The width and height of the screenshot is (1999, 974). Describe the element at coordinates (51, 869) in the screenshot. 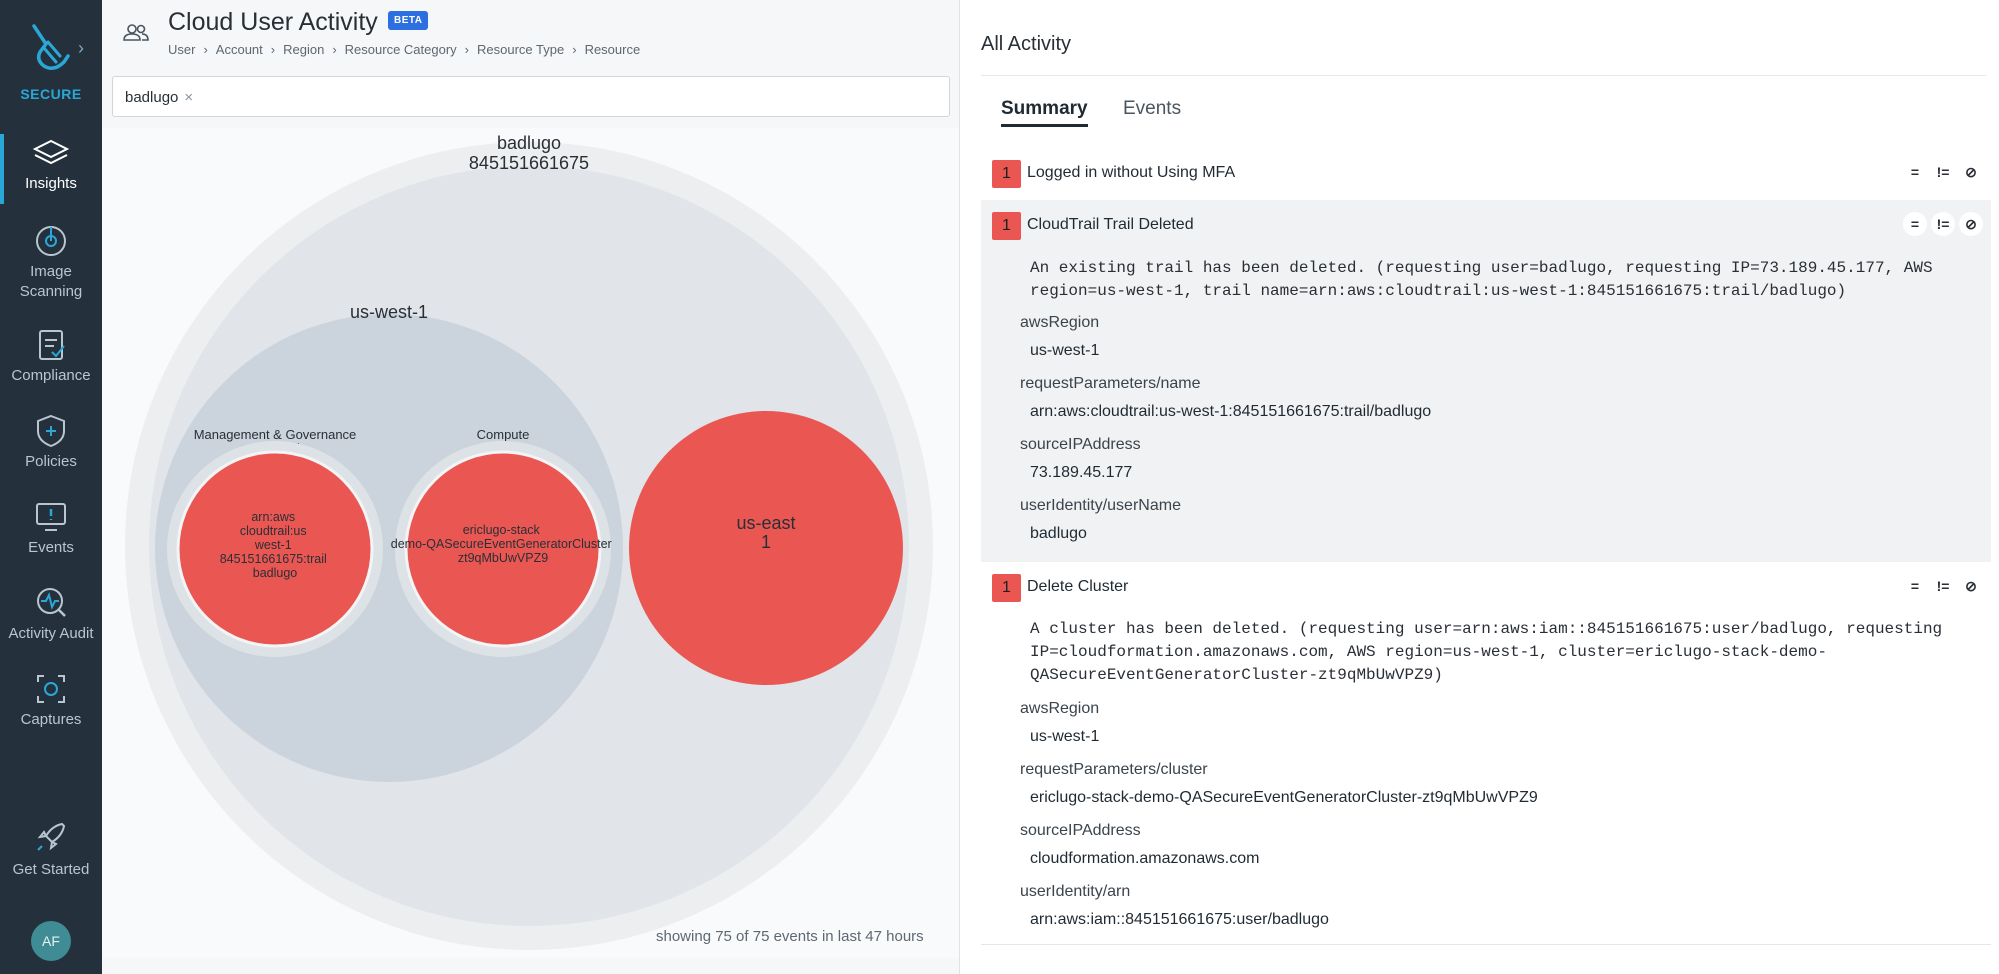

I see `sidebar-item-label: Get Started` at that location.